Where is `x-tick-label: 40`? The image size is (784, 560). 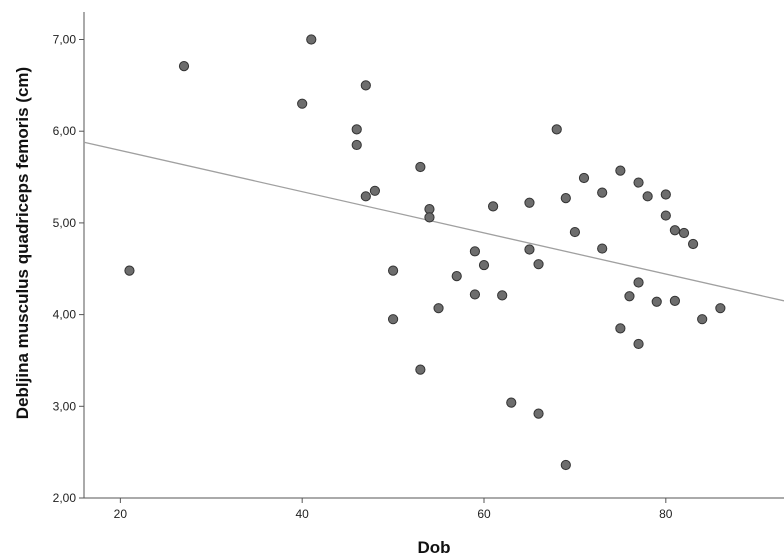 x-tick-label: 40 is located at coordinates (303, 514).